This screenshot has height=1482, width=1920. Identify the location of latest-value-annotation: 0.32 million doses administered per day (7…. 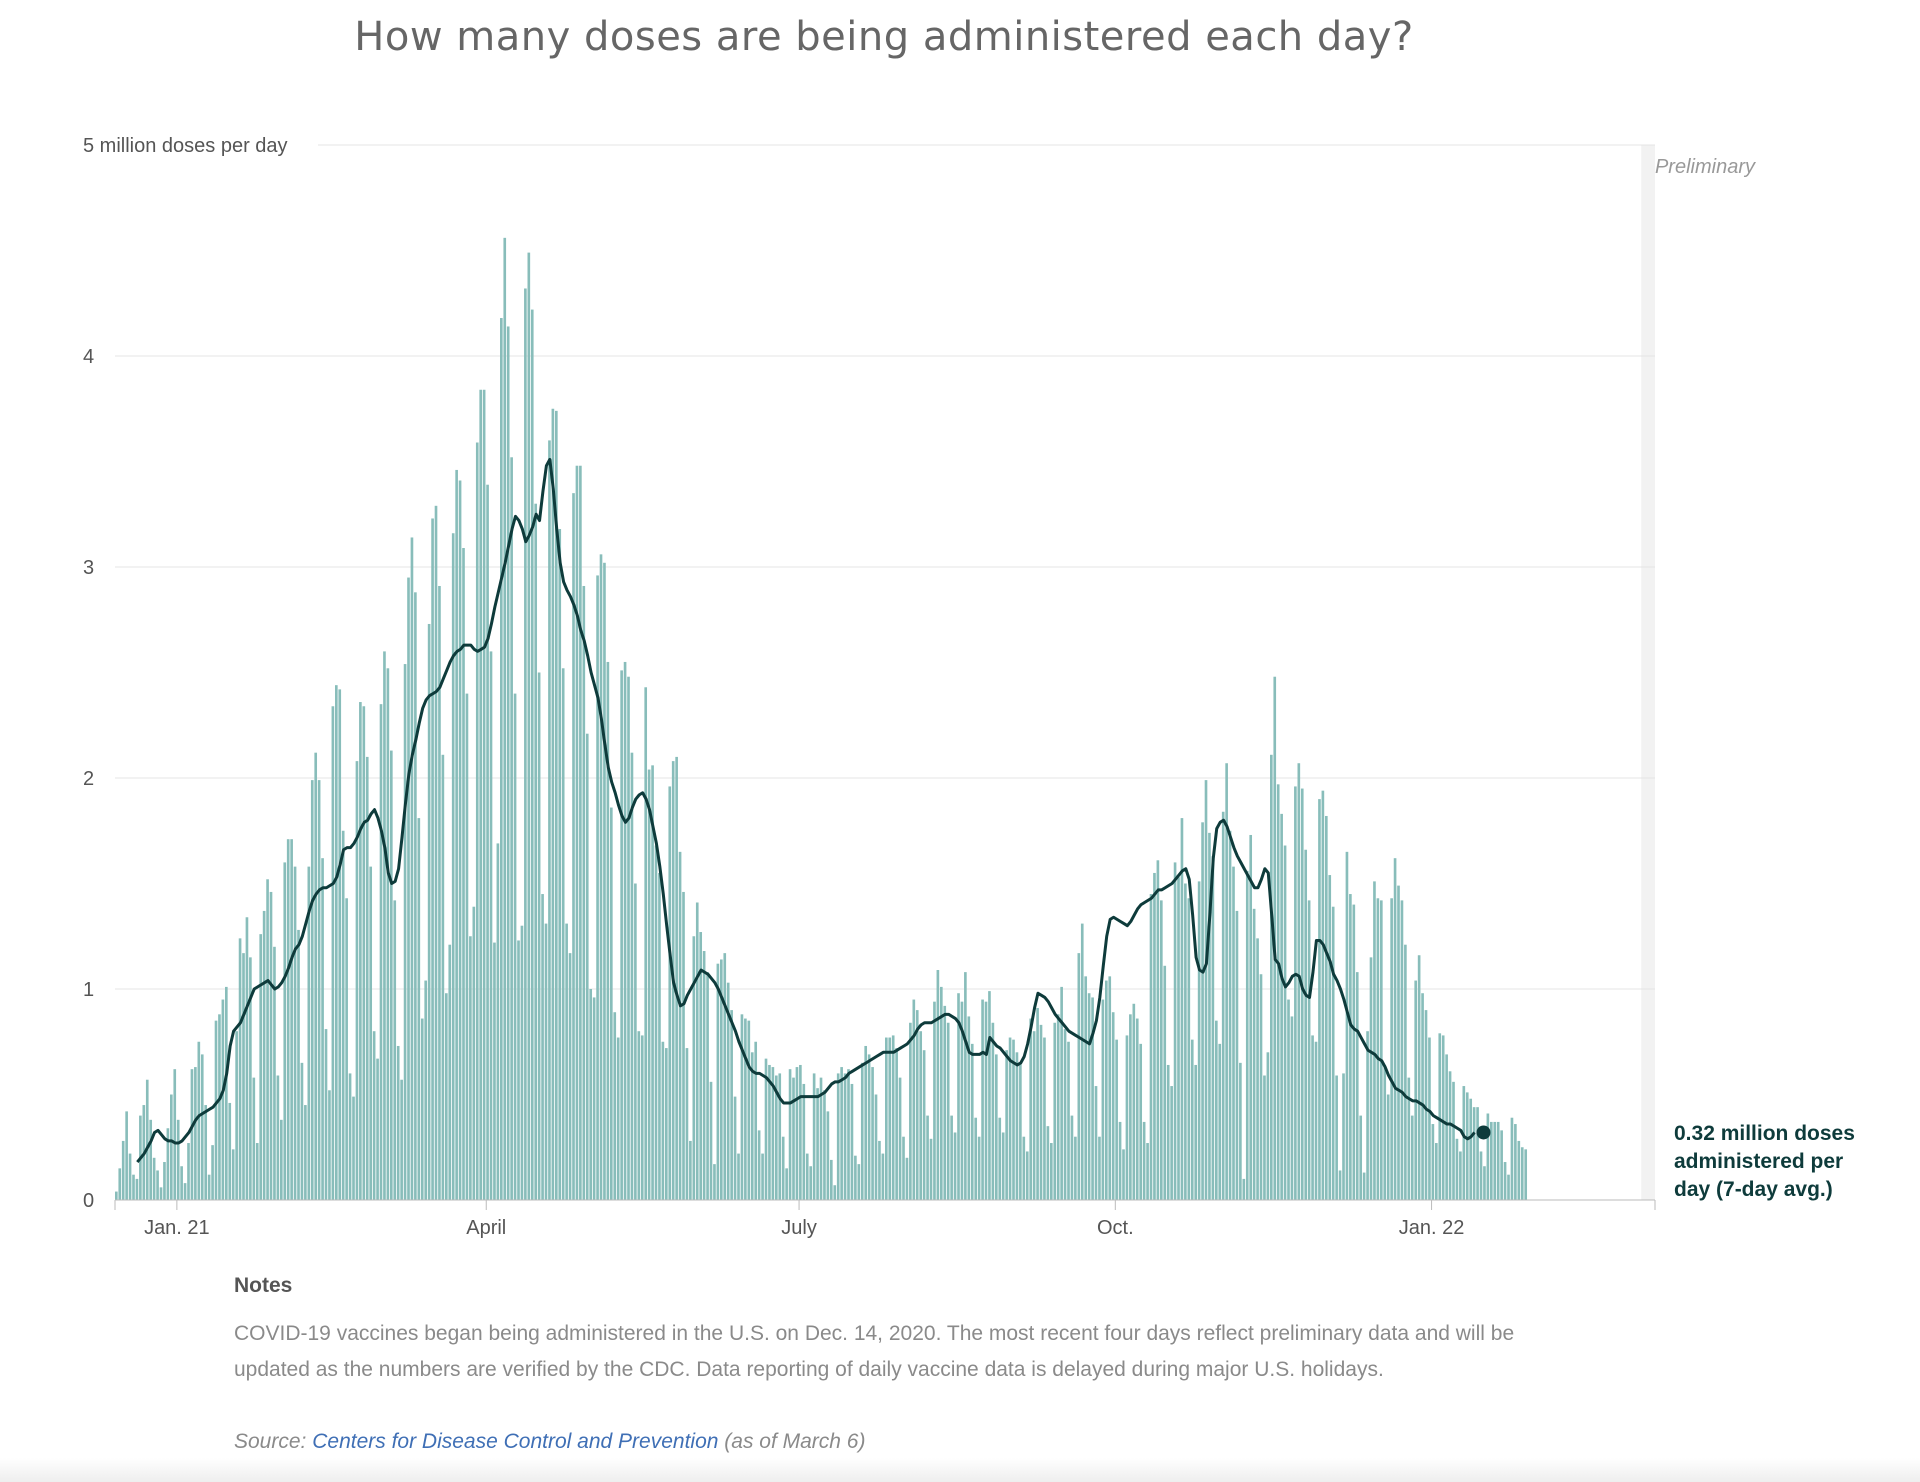
(1665, 1161).